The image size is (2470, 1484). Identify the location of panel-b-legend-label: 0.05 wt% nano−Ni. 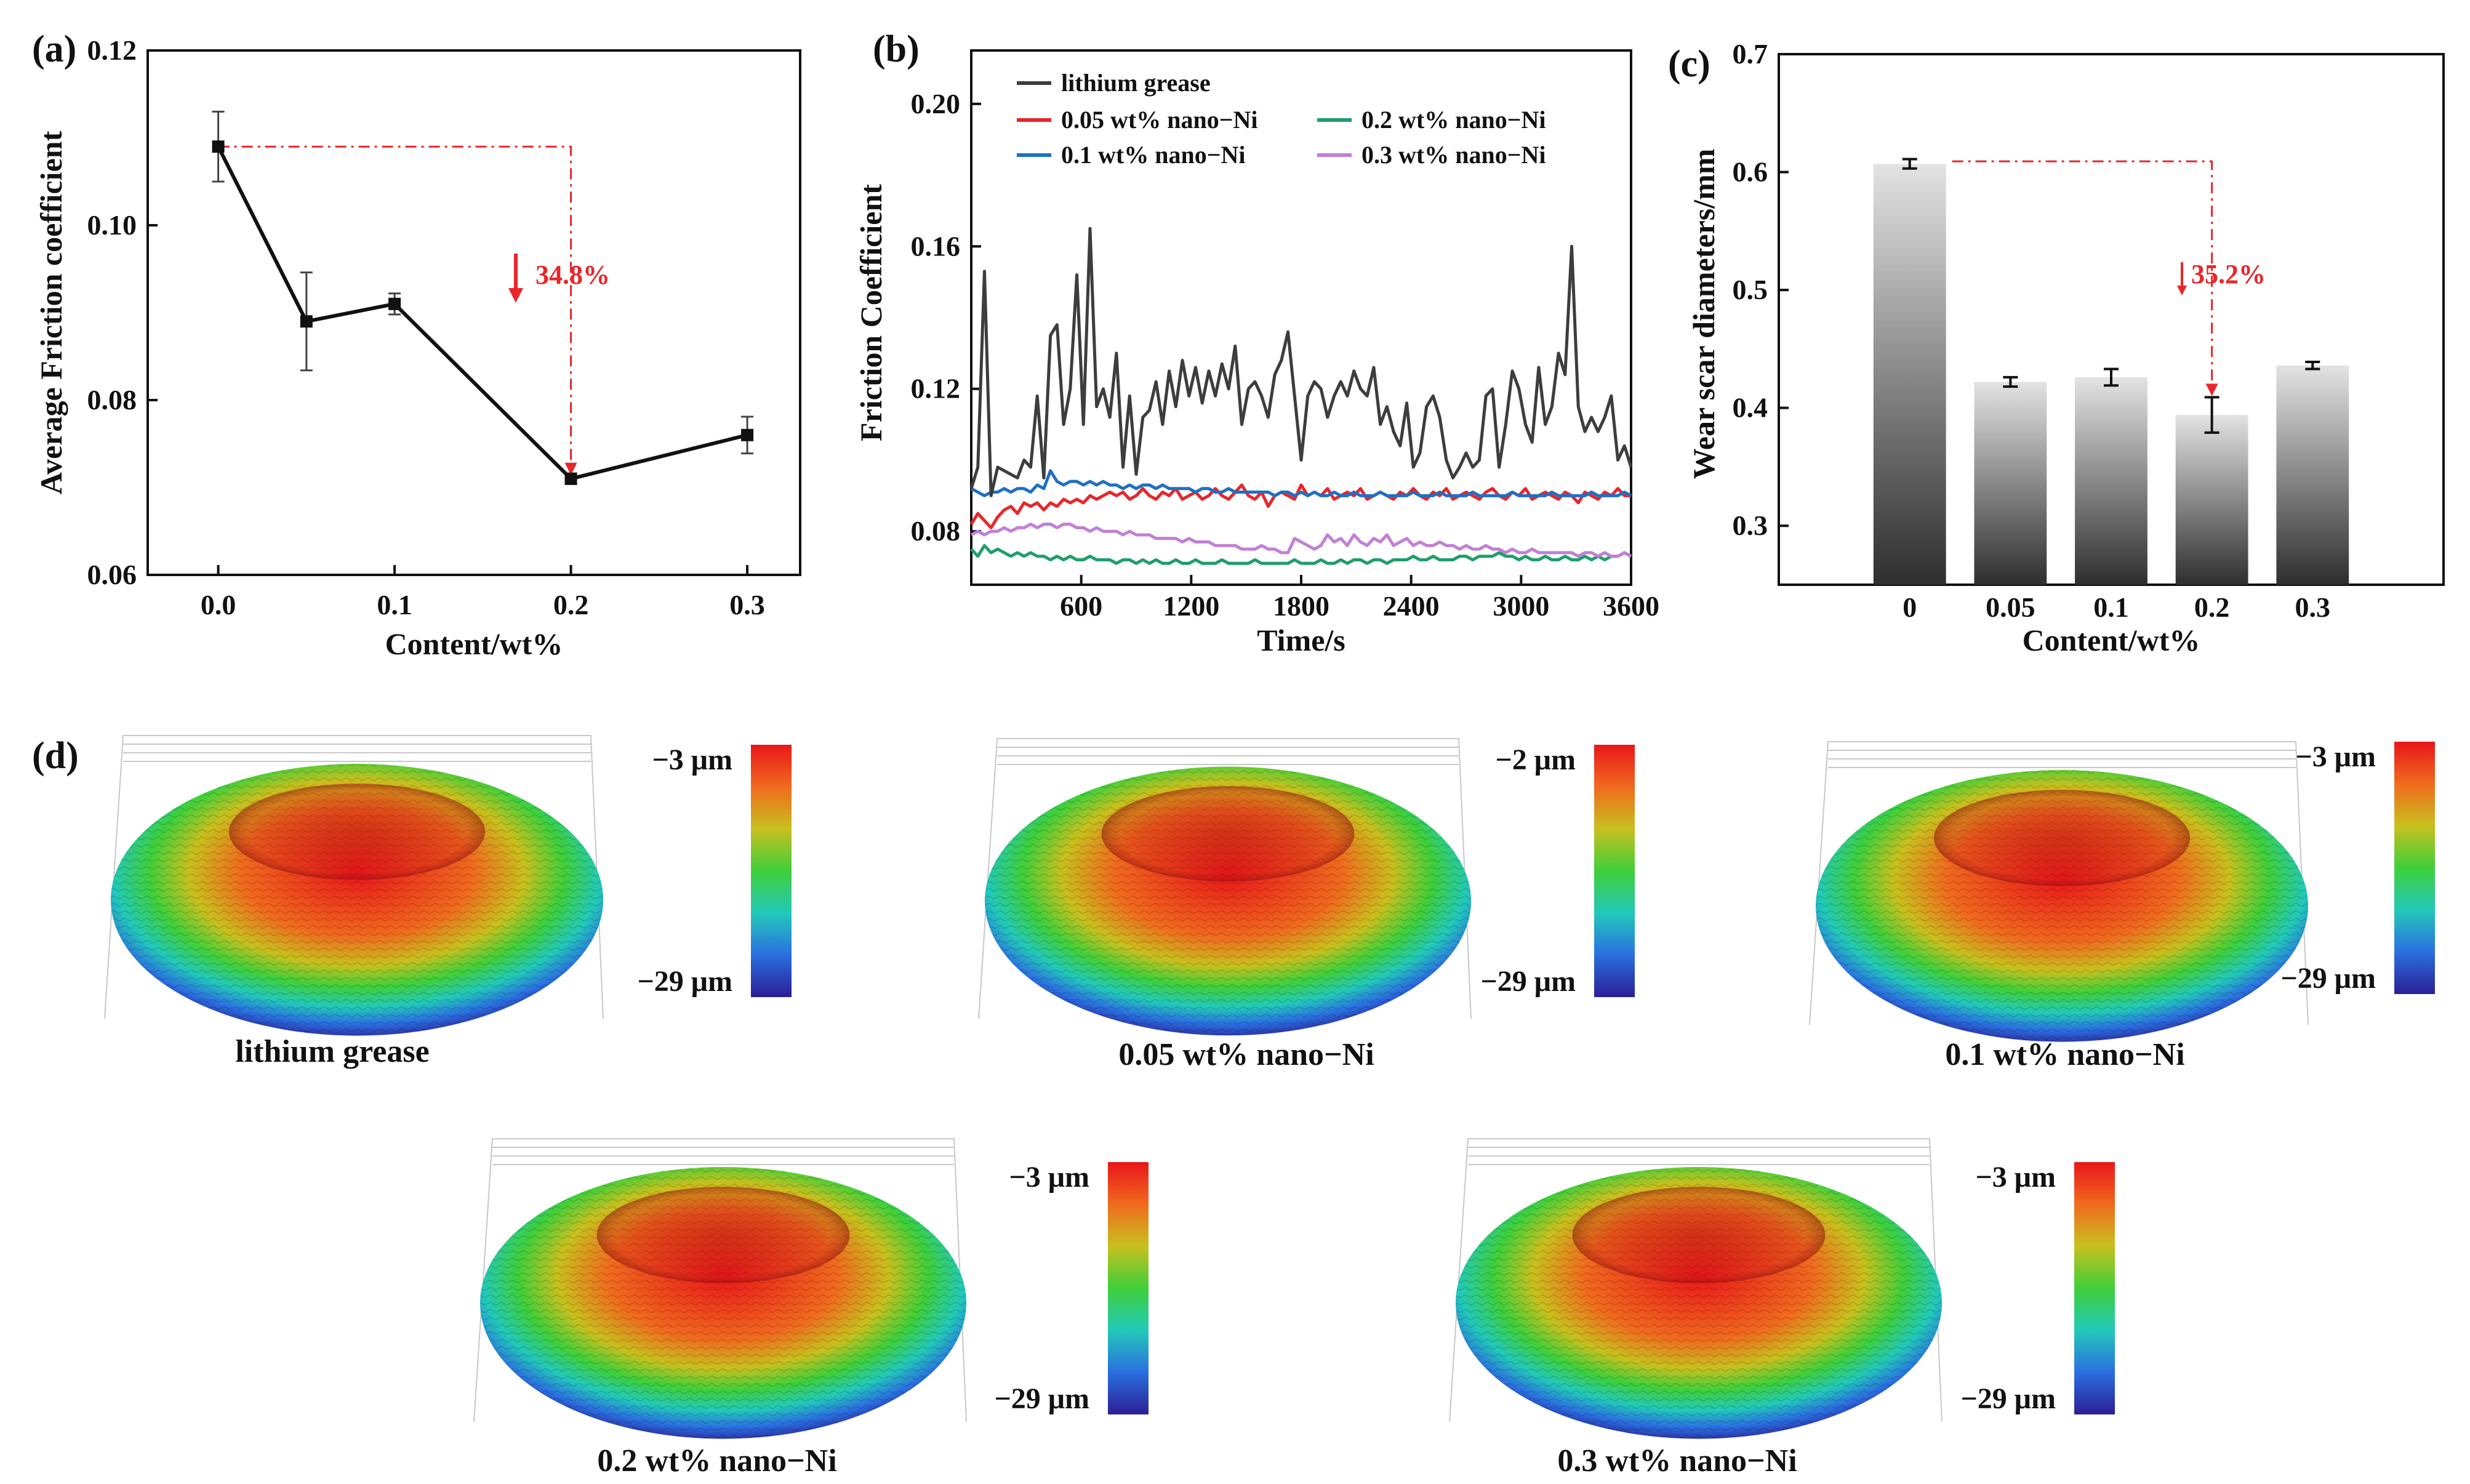
(1159, 120).